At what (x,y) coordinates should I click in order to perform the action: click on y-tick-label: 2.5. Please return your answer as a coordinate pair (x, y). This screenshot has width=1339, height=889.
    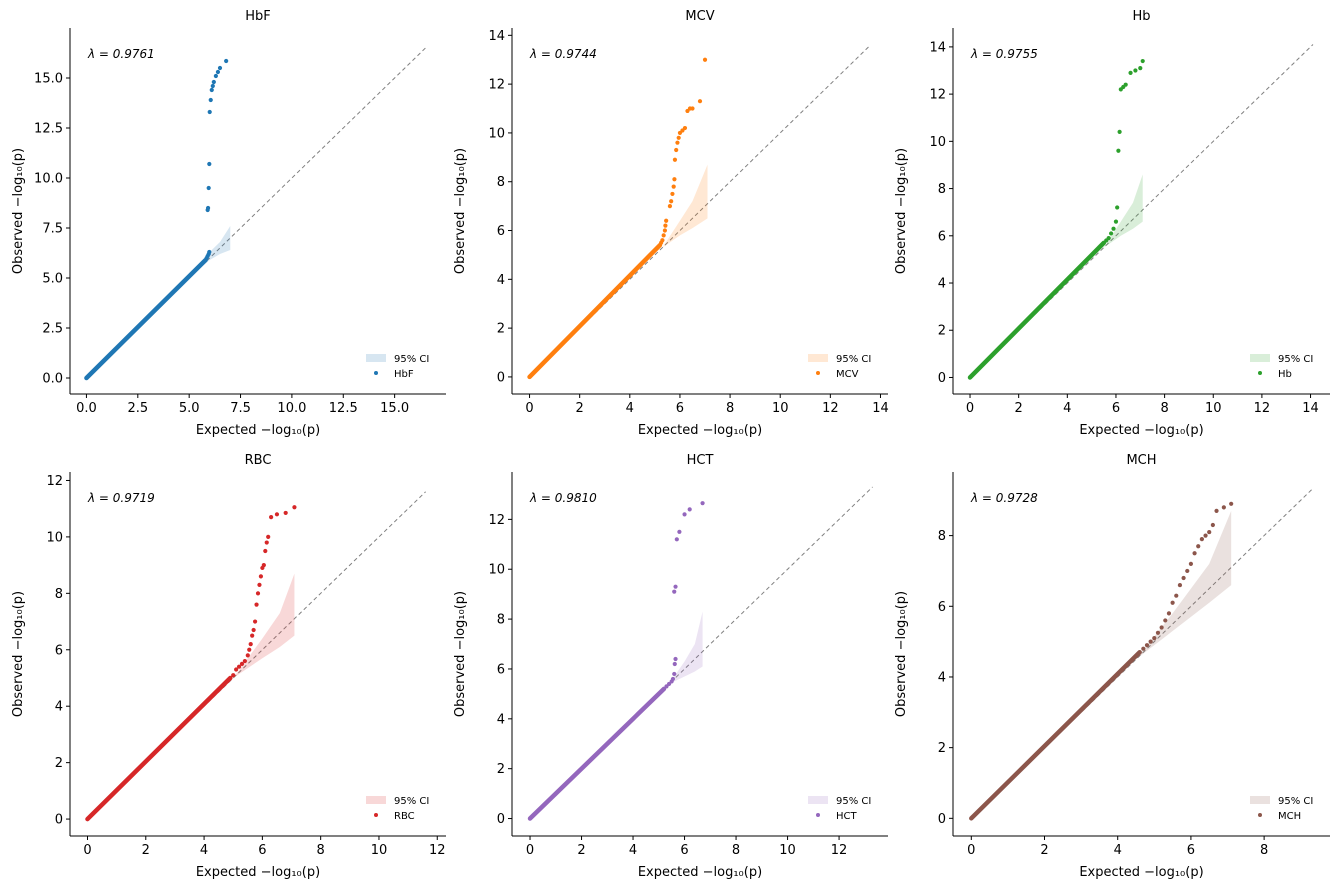
    Looking at the image, I should click on (52, 329).